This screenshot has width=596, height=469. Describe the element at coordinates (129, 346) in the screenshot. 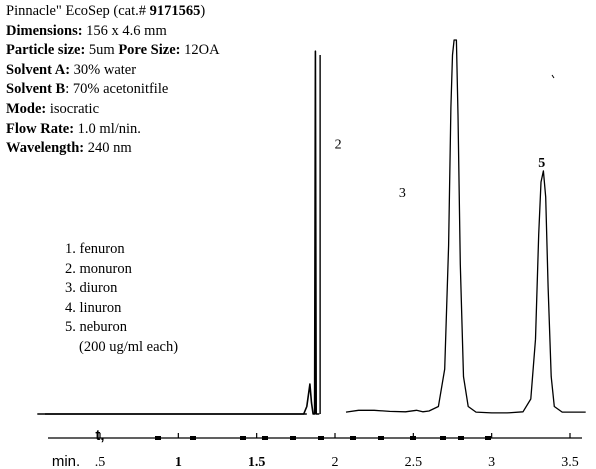

I see `concentration-note: (200 ug/ml each)` at that location.